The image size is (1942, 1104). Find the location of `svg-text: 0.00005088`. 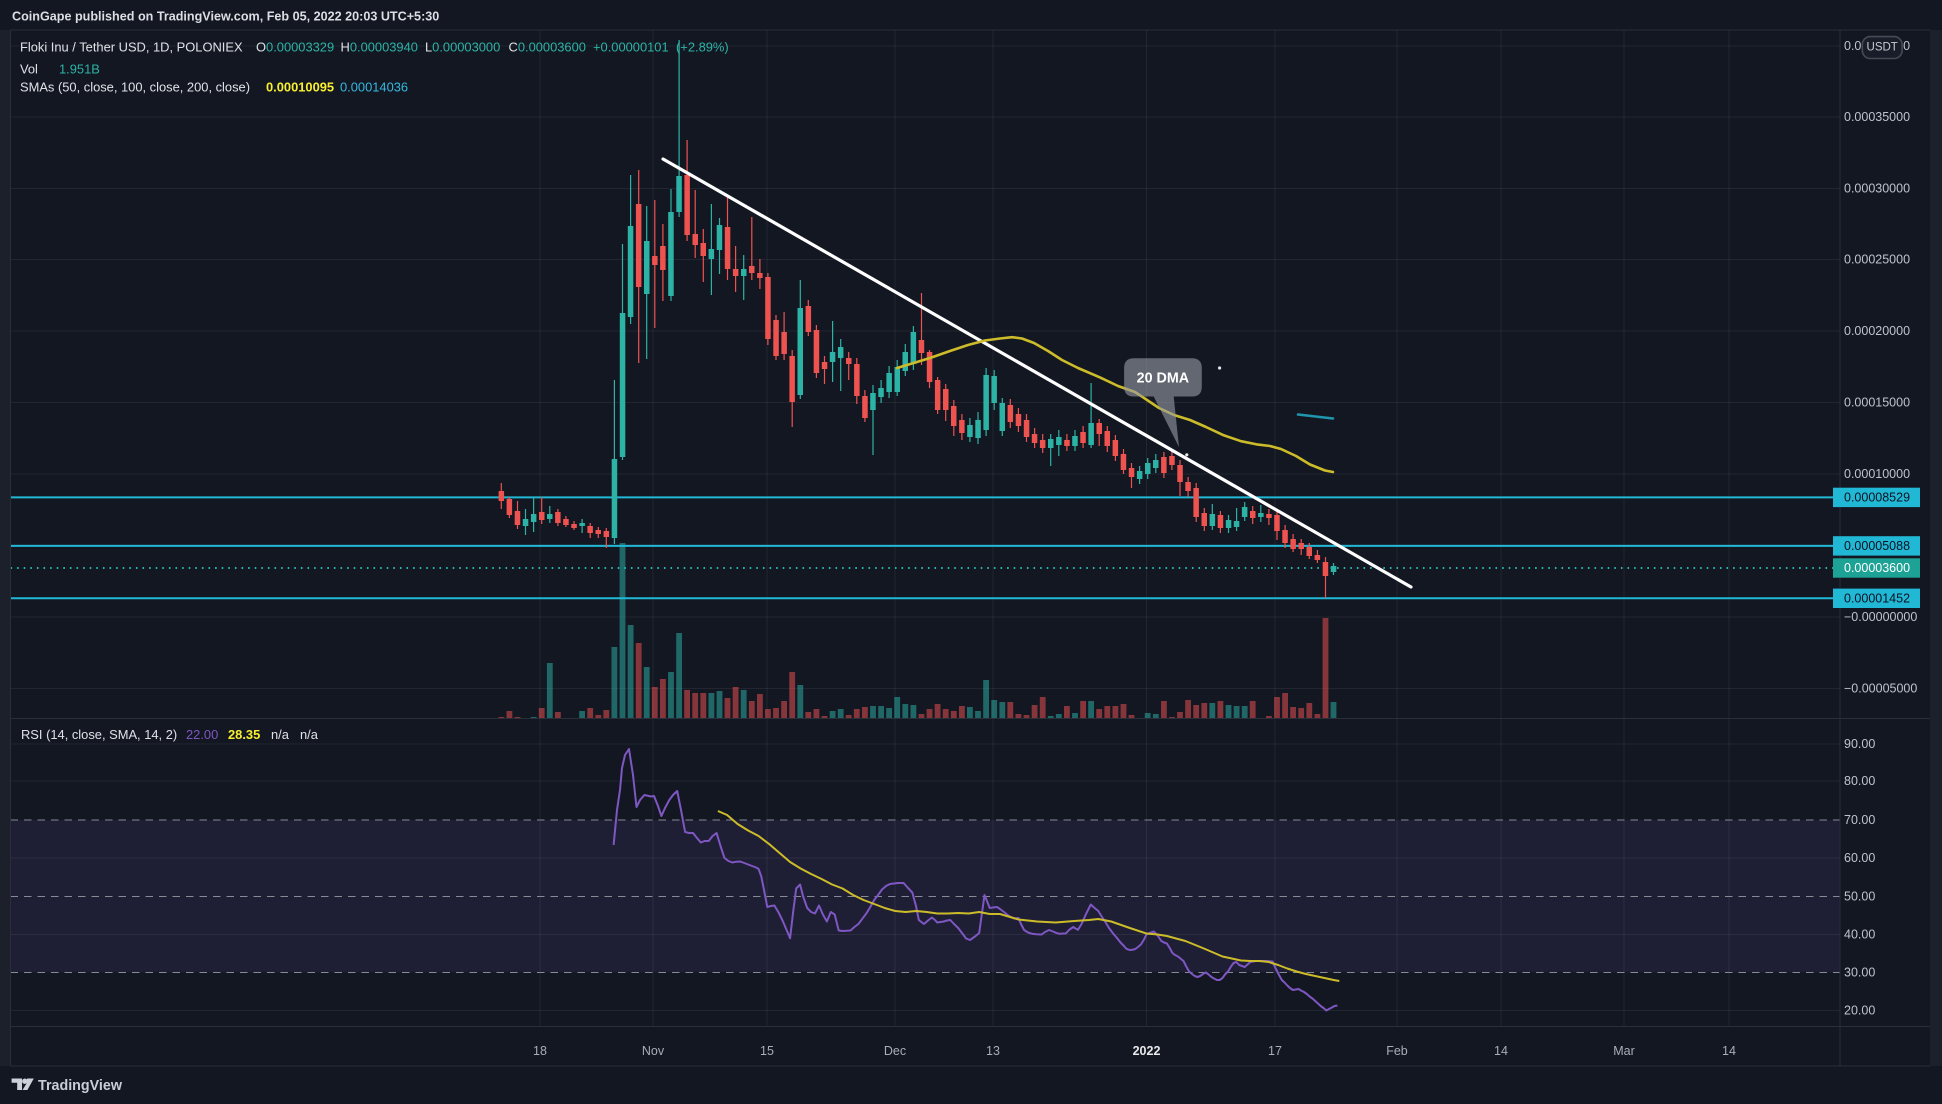

svg-text: 0.00005088 is located at coordinates (1877, 546).